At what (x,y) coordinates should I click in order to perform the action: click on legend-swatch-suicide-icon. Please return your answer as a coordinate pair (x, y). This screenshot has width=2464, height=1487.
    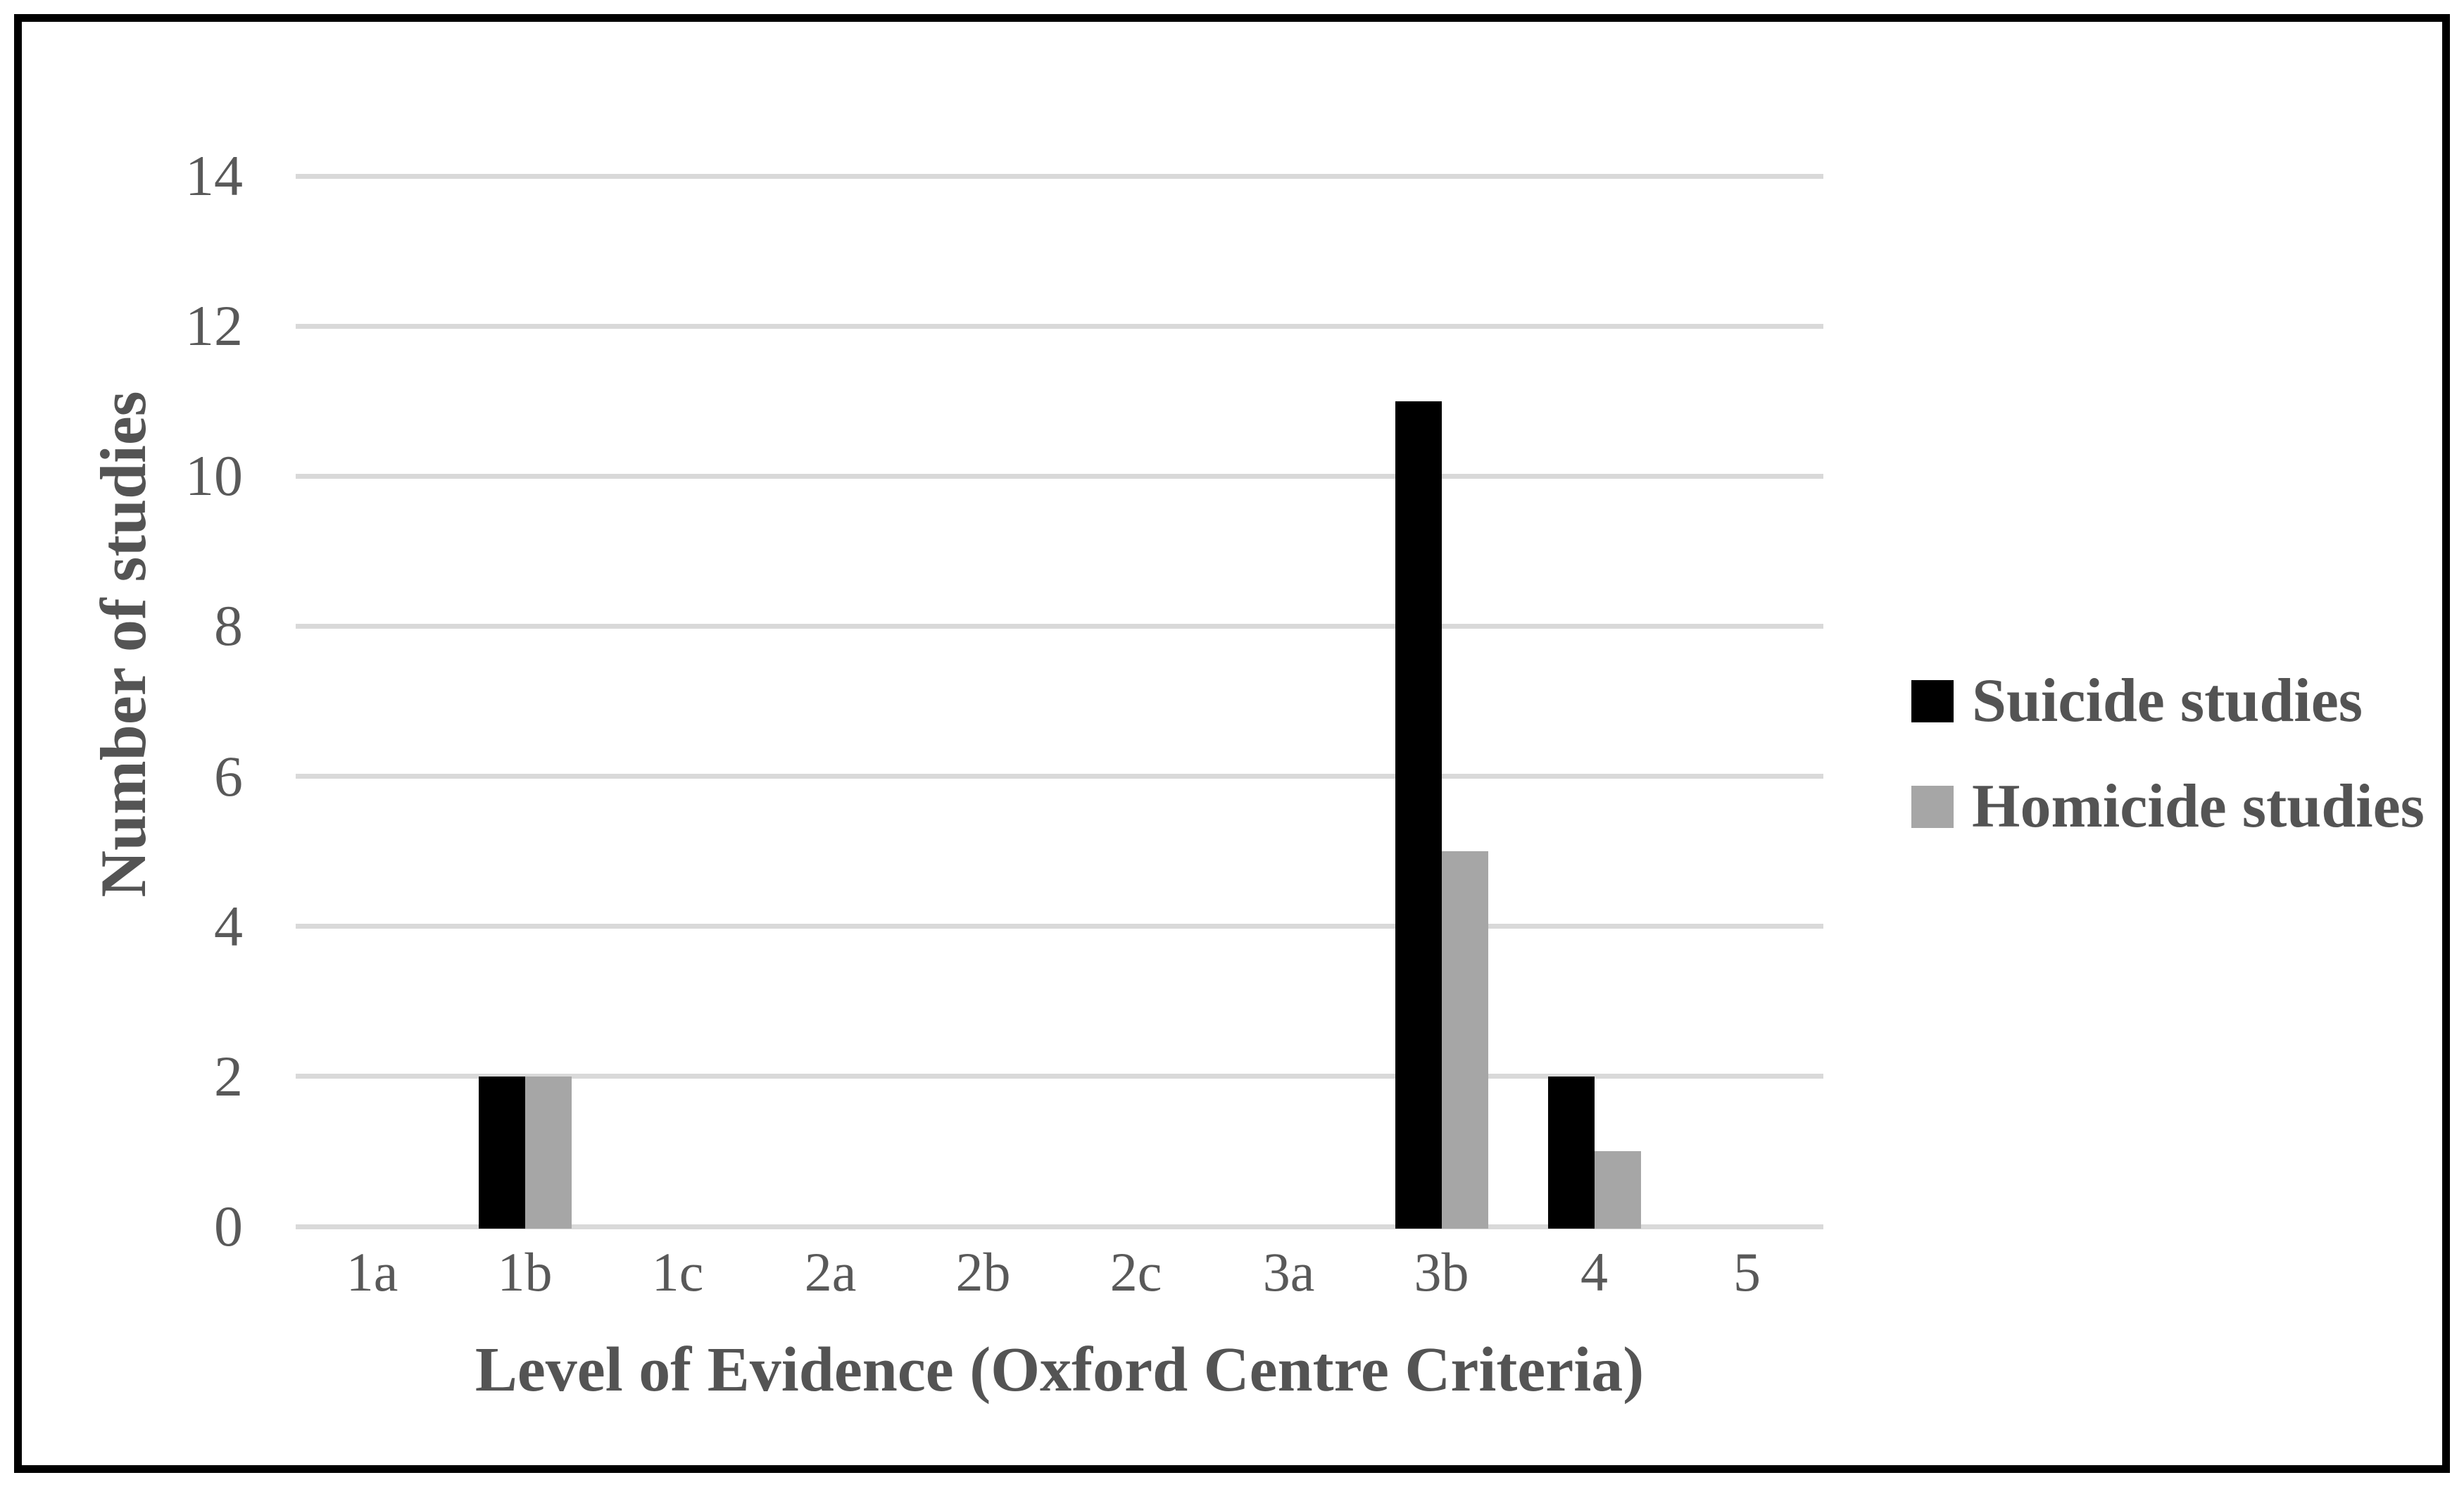
    Looking at the image, I should click on (1932, 701).